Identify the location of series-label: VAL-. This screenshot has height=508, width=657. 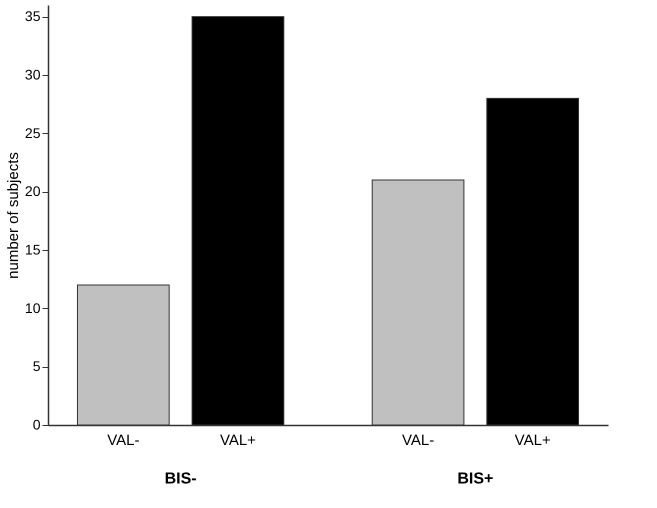
(123, 440).